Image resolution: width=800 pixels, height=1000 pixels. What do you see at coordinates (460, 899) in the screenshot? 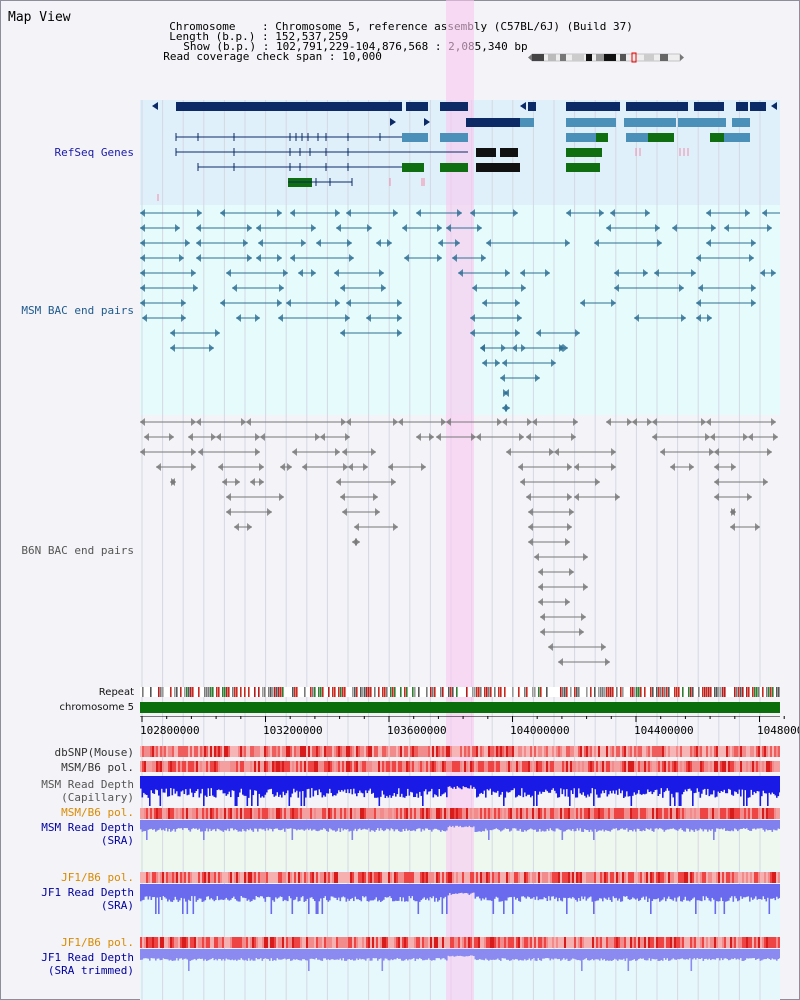
I see `jf1-read-depth-sra-track` at bounding box center [460, 899].